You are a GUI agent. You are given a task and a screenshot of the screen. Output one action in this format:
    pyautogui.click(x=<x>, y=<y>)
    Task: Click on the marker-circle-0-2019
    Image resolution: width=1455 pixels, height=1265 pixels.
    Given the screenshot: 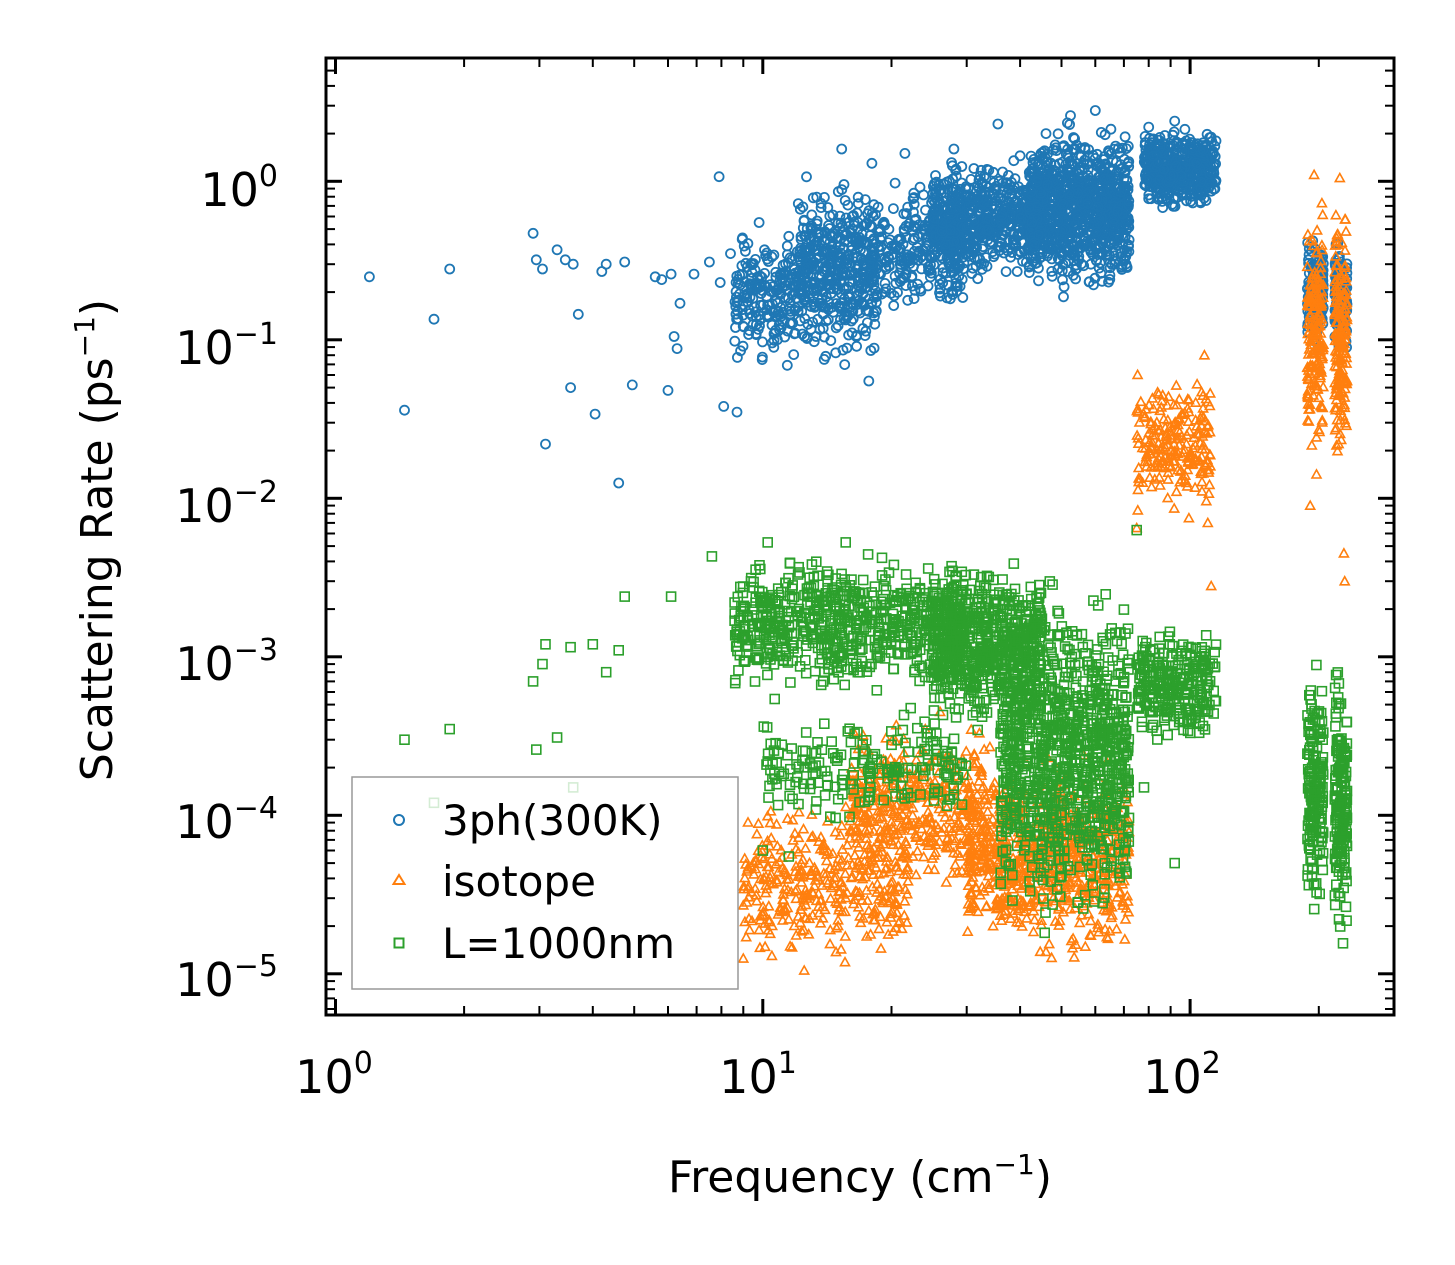 What is the action you would take?
    pyautogui.click(x=1068, y=149)
    